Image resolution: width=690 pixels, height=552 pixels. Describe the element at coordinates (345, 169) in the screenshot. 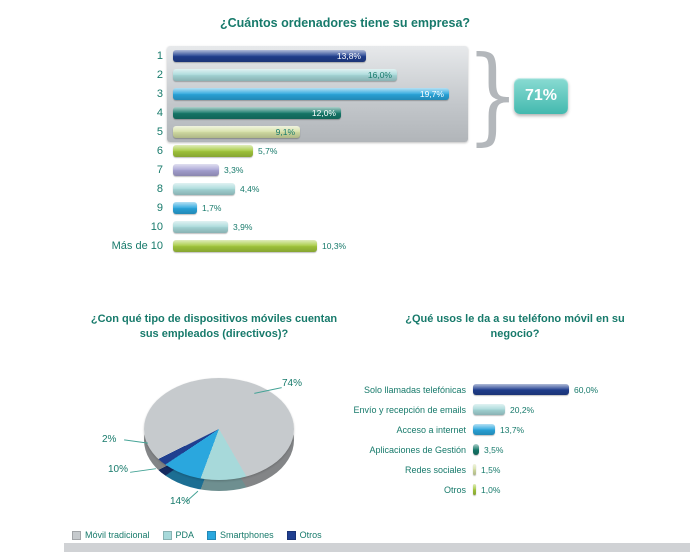

I see `computers-row-7: 7 3,3%` at that location.